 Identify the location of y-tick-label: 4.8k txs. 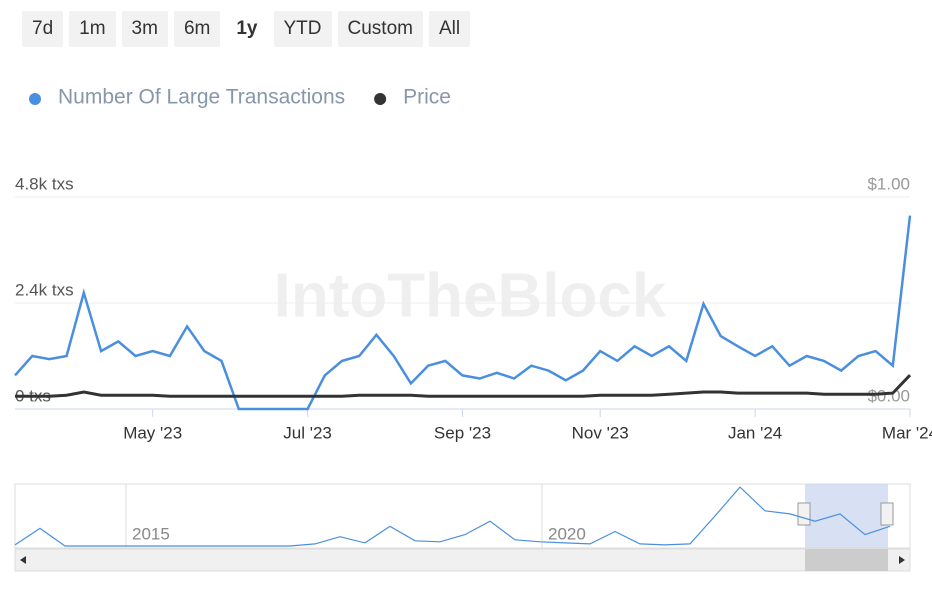
(44, 183).